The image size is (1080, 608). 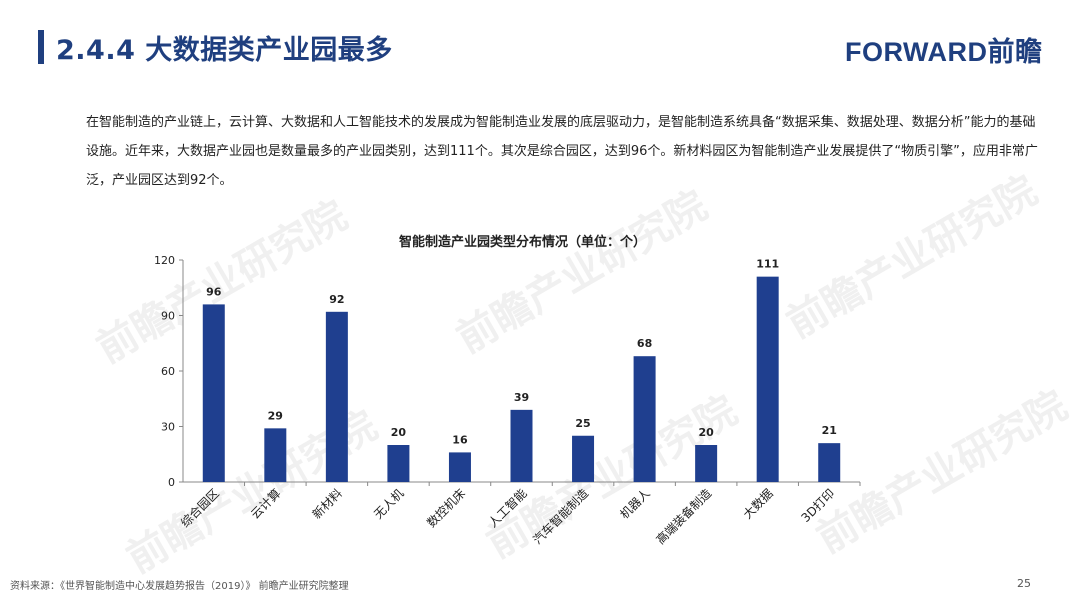 What do you see at coordinates (460, 439) in the screenshot?
I see `data-label: 16` at bounding box center [460, 439].